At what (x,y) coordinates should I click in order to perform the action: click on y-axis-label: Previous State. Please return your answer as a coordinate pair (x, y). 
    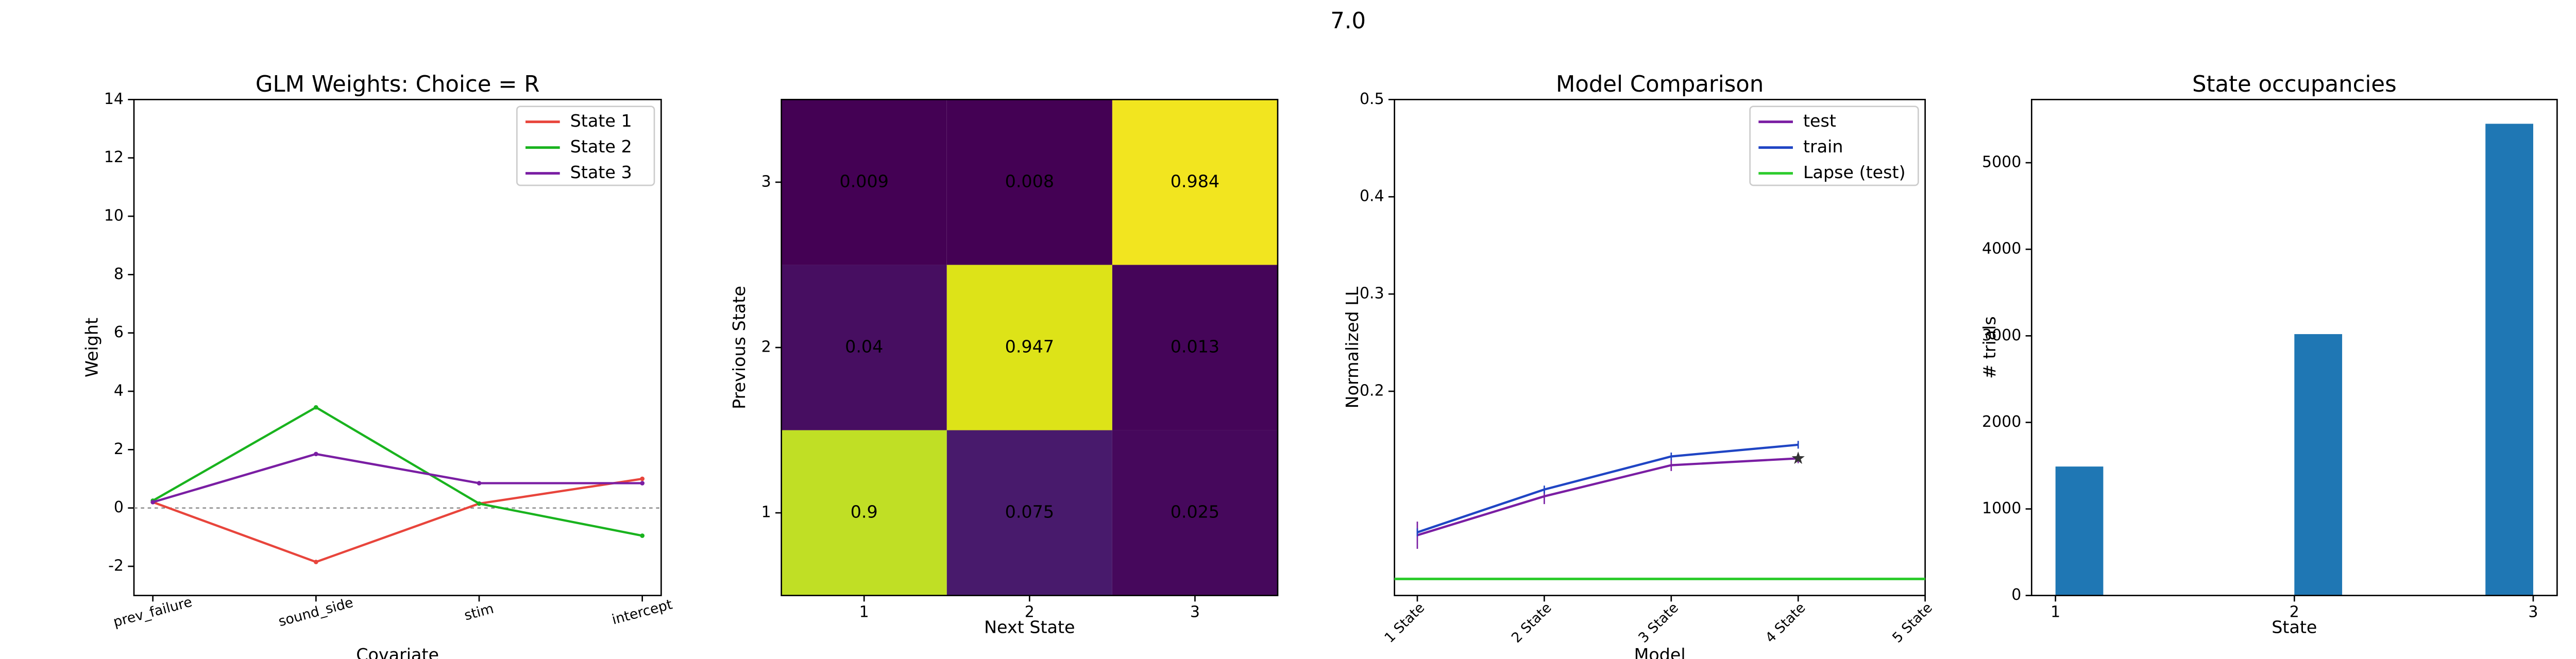
    Looking at the image, I should click on (739, 348).